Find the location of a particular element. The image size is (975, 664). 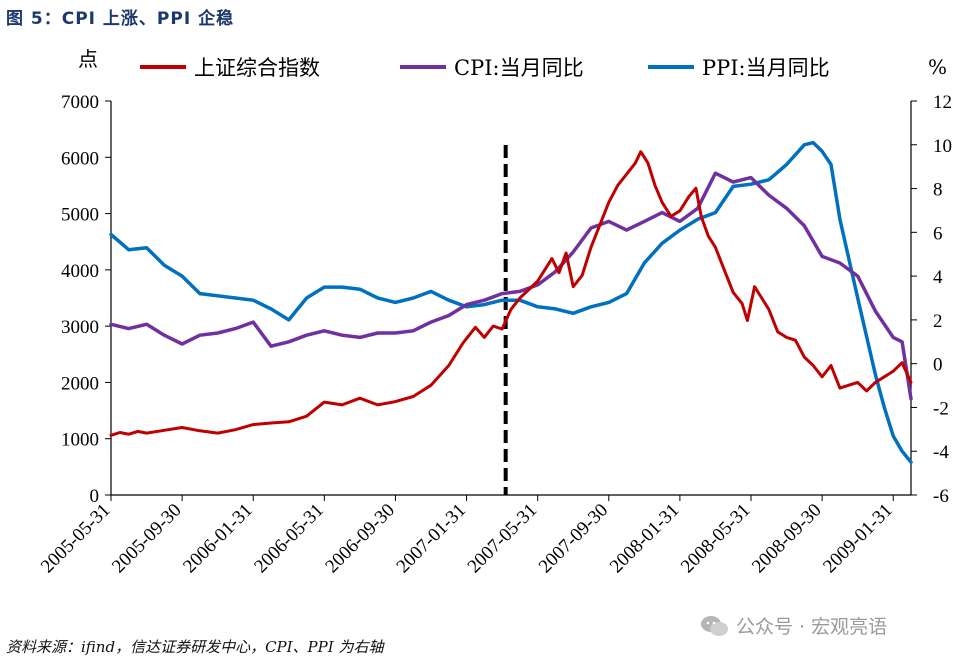

x-tick-label: 2007-01-31 is located at coordinates (432, 539).